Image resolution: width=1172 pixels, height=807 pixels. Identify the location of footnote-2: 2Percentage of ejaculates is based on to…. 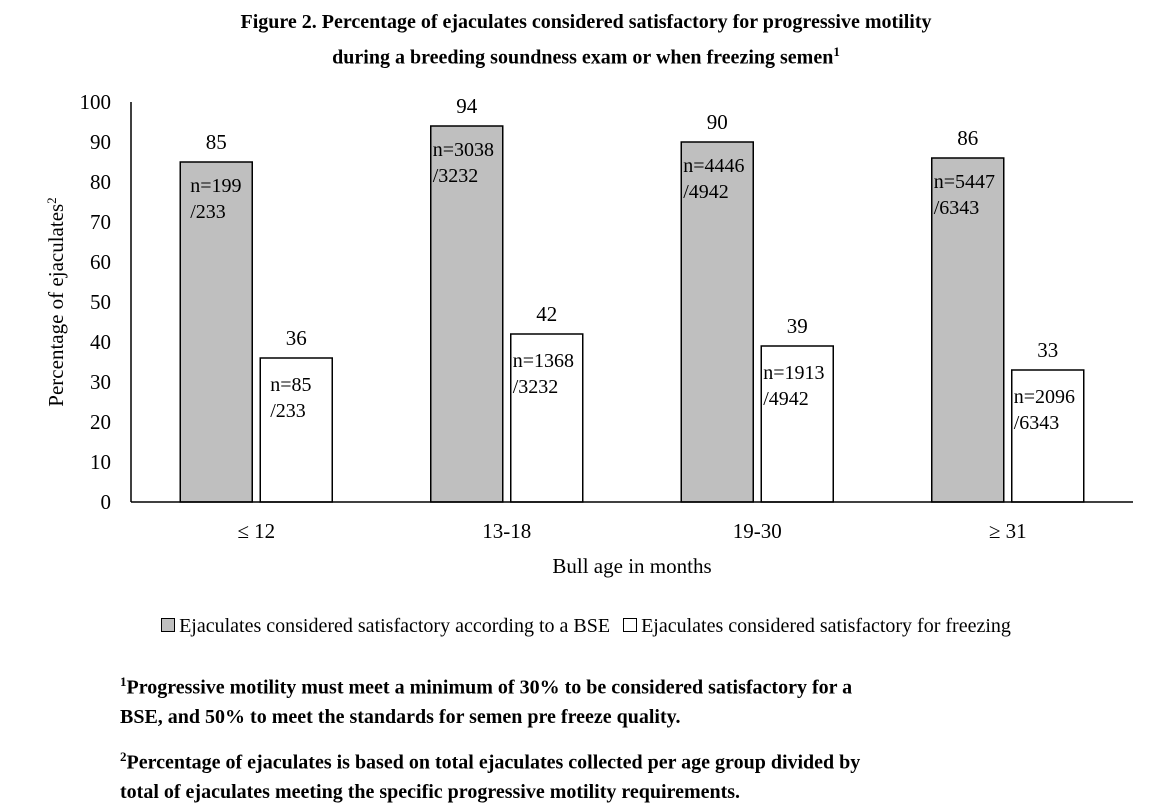
(580, 774).